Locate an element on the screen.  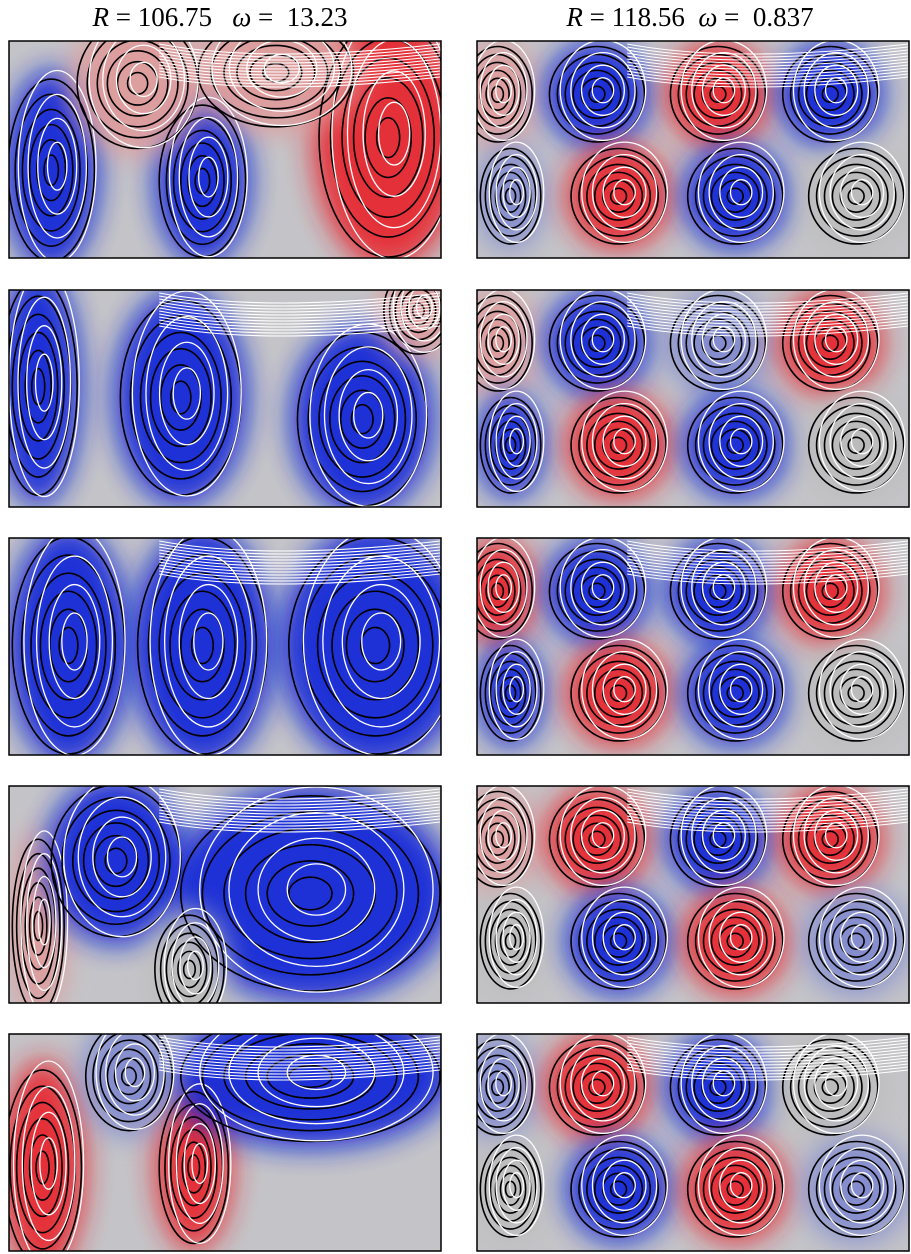
column-title: R = 106.75 ω = 13.23 is located at coordinates (220, 17).